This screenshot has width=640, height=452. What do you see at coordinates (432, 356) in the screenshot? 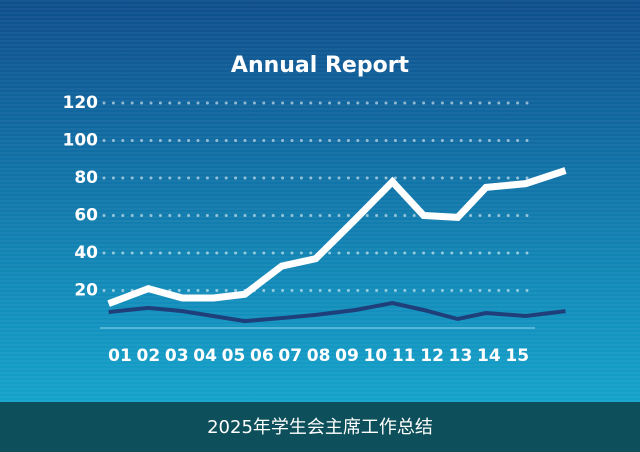
I see `x-tick-label: 12` at bounding box center [432, 356].